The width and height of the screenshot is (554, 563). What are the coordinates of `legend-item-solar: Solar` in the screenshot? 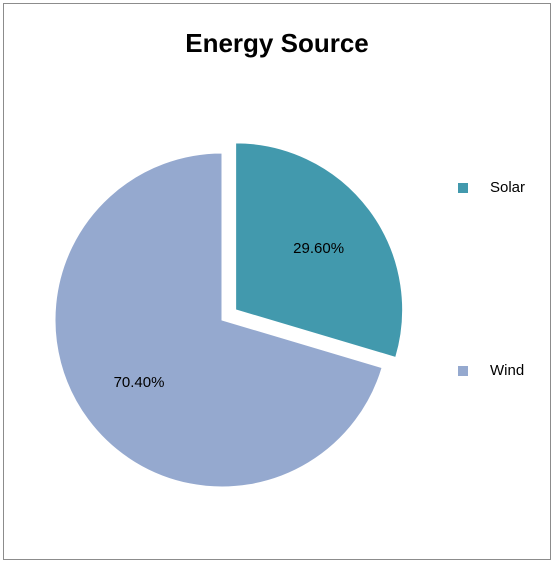 It's located at (491, 187).